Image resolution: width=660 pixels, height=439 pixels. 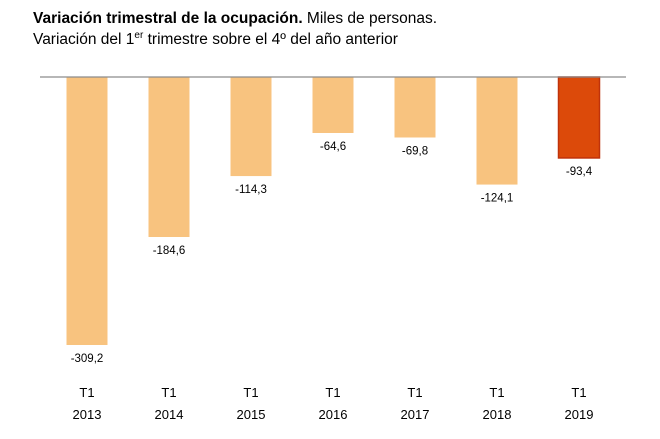 I want to click on x-tick-label: 2016, so click(x=333, y=414).